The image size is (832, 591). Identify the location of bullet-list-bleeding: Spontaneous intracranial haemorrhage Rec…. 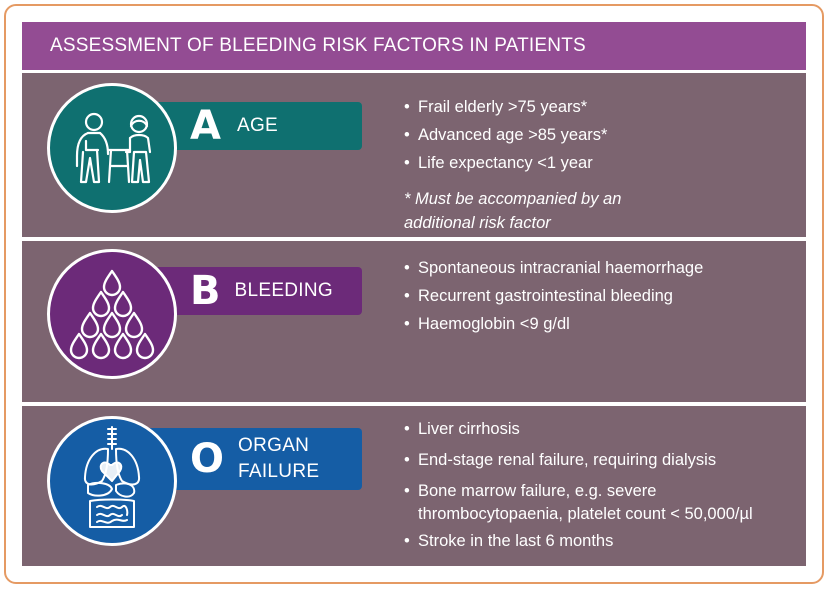
(553, 296).